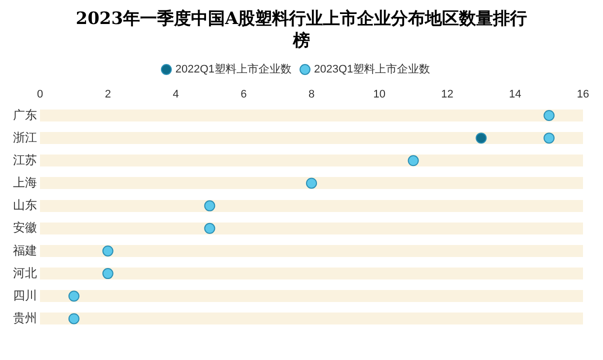  Describe the element at coordinates (25, 183) in the screenshot. I see `y-tick-label: 上海` at that location.